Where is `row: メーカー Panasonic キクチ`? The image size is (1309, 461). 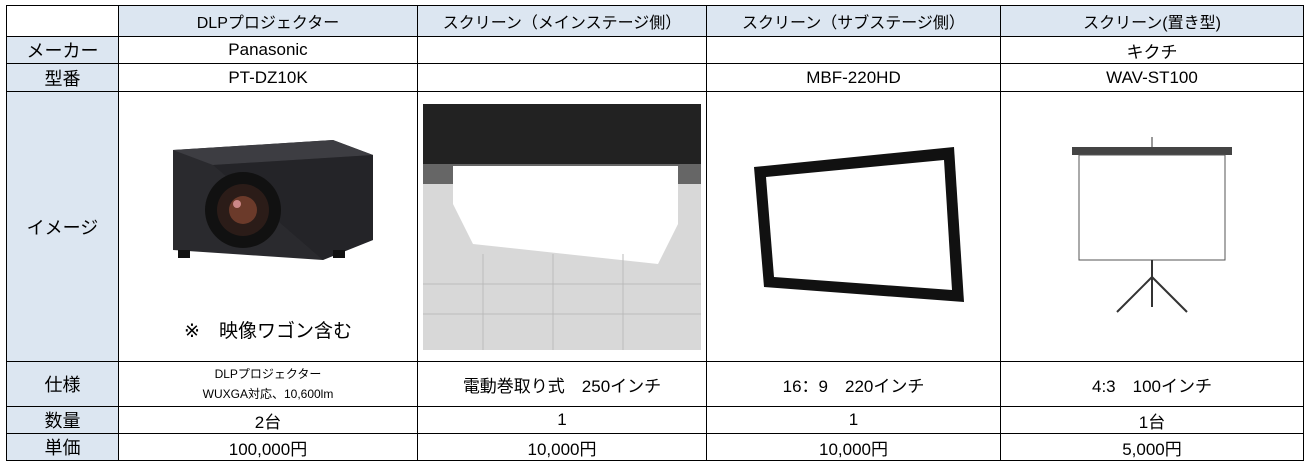 row: メーカー Panasonic キクチ is located at coordinates (655, 50).